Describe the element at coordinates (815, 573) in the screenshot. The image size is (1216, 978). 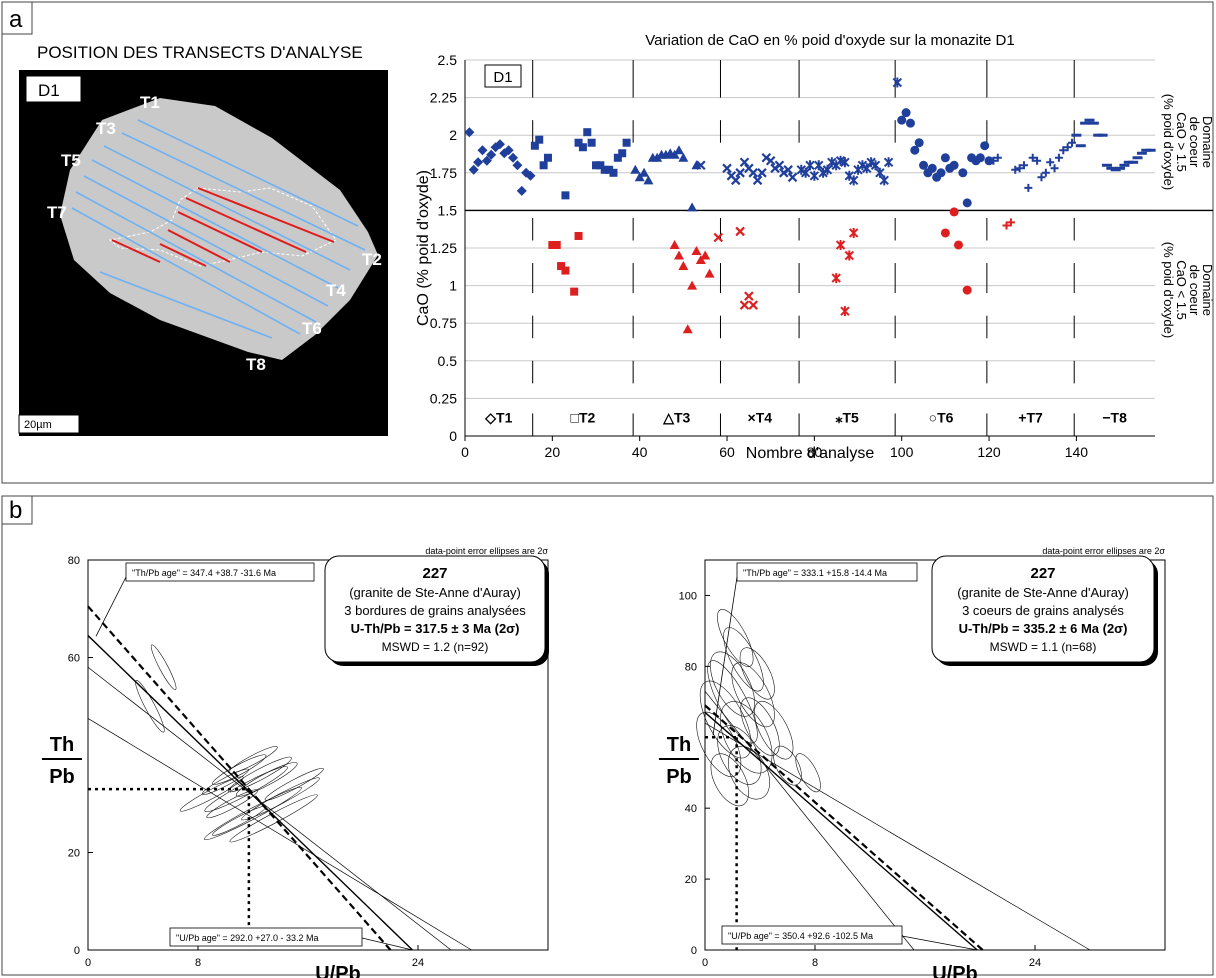
I see `isochron-thpb-age-label: "Th/Pb age" = 333.1 +15.8 -14.4 Ma` at that location.